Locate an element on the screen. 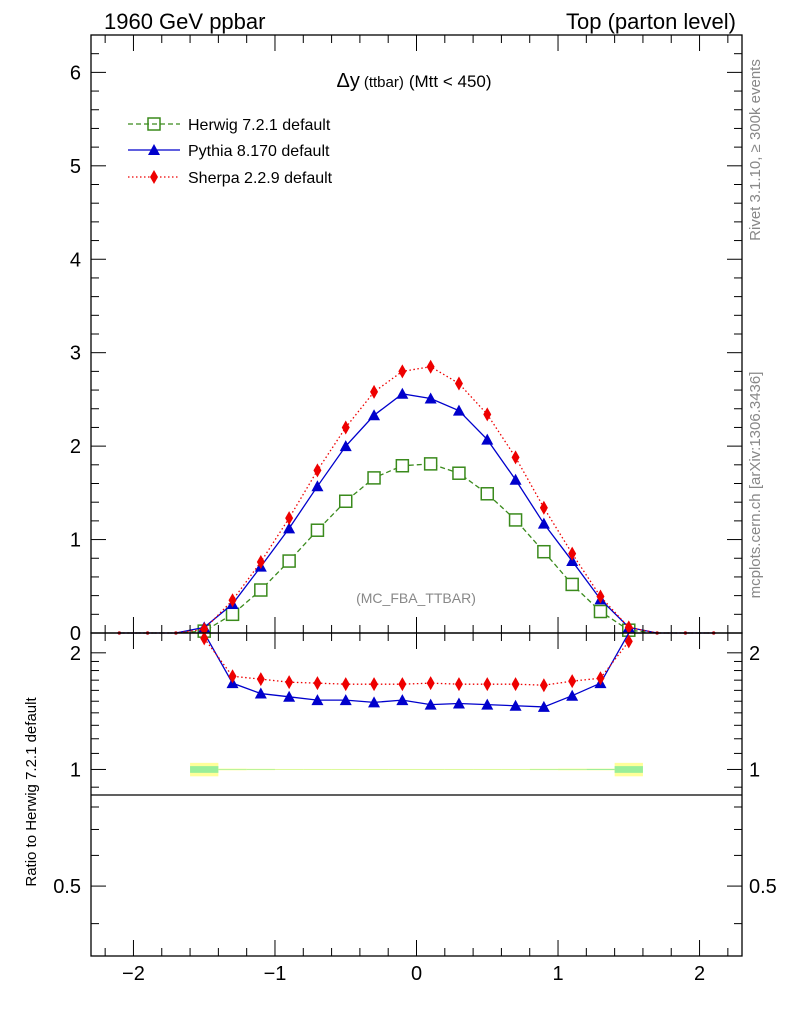 This screenshot has width=786, height=1024. line-herwig is located at coordinates (416, 548).